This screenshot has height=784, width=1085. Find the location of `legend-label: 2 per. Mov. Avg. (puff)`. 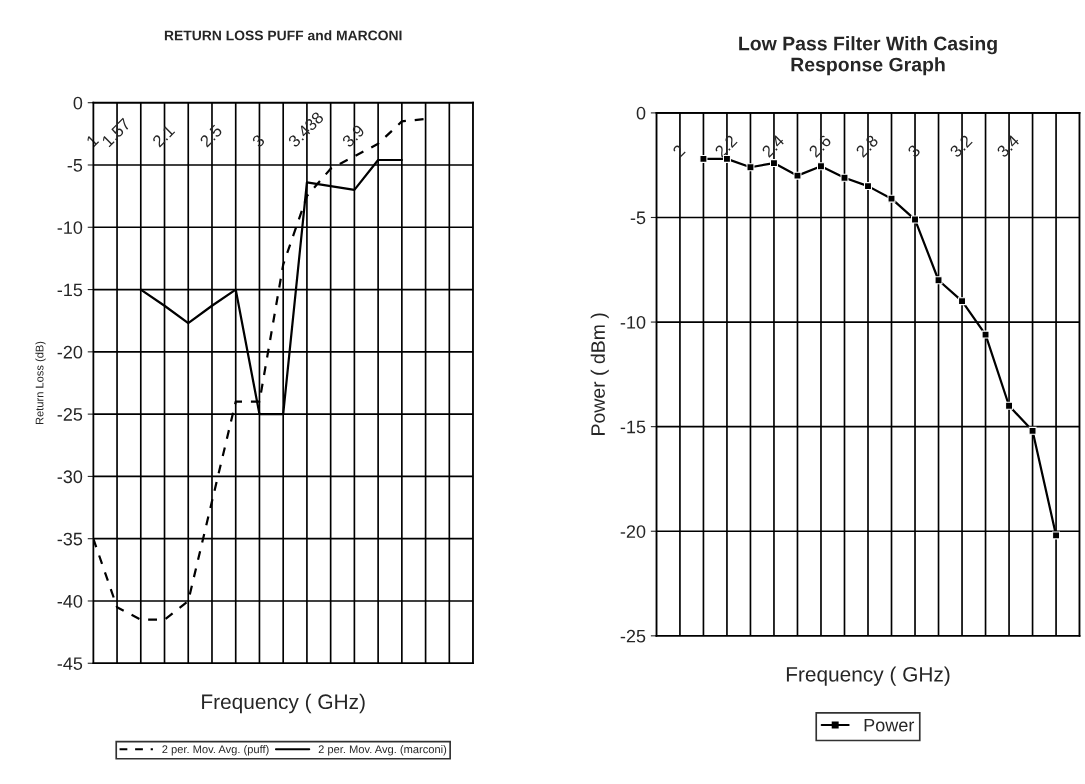

legend-label: 2 per. Mov. Avg. (puff) is located at coordinates (215, 750).